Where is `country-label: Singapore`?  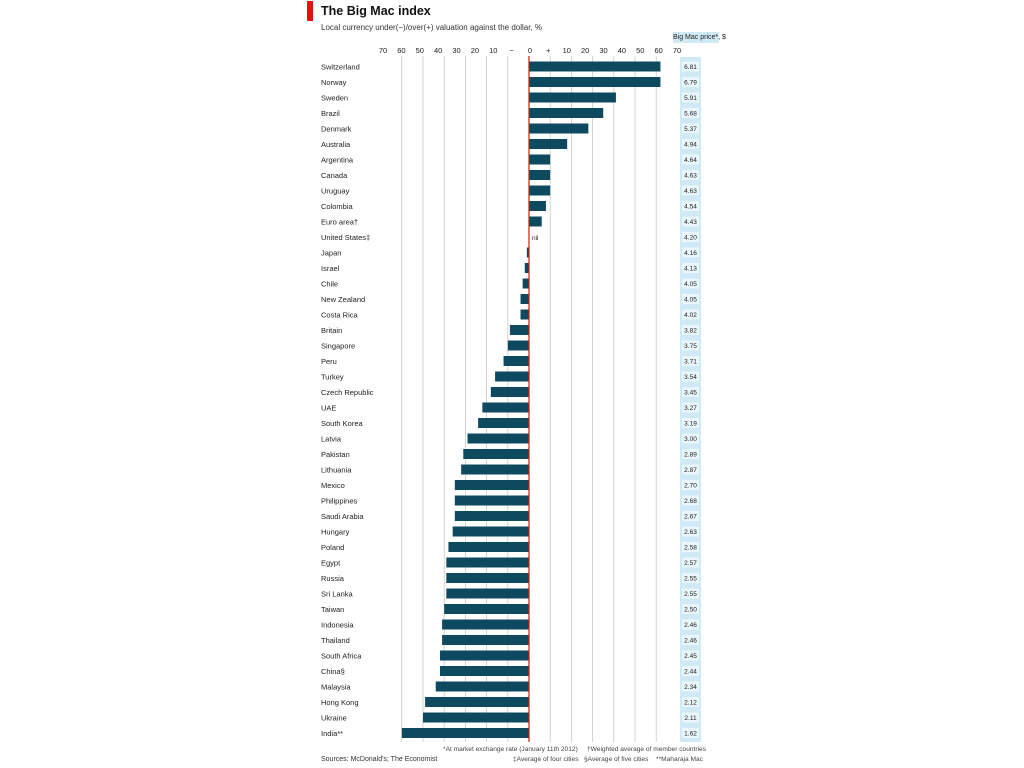
country-label: Singapore is located at coordinates (338, 346).